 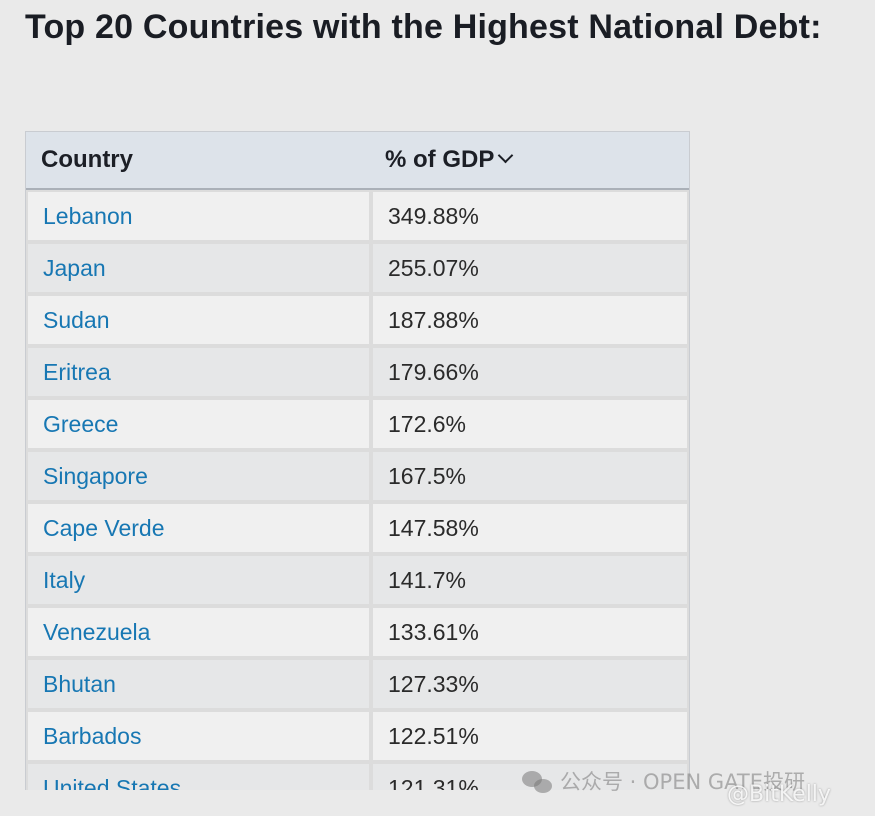 I want to click on table-row: Greece 172.6%, so click(x=357, y=424).